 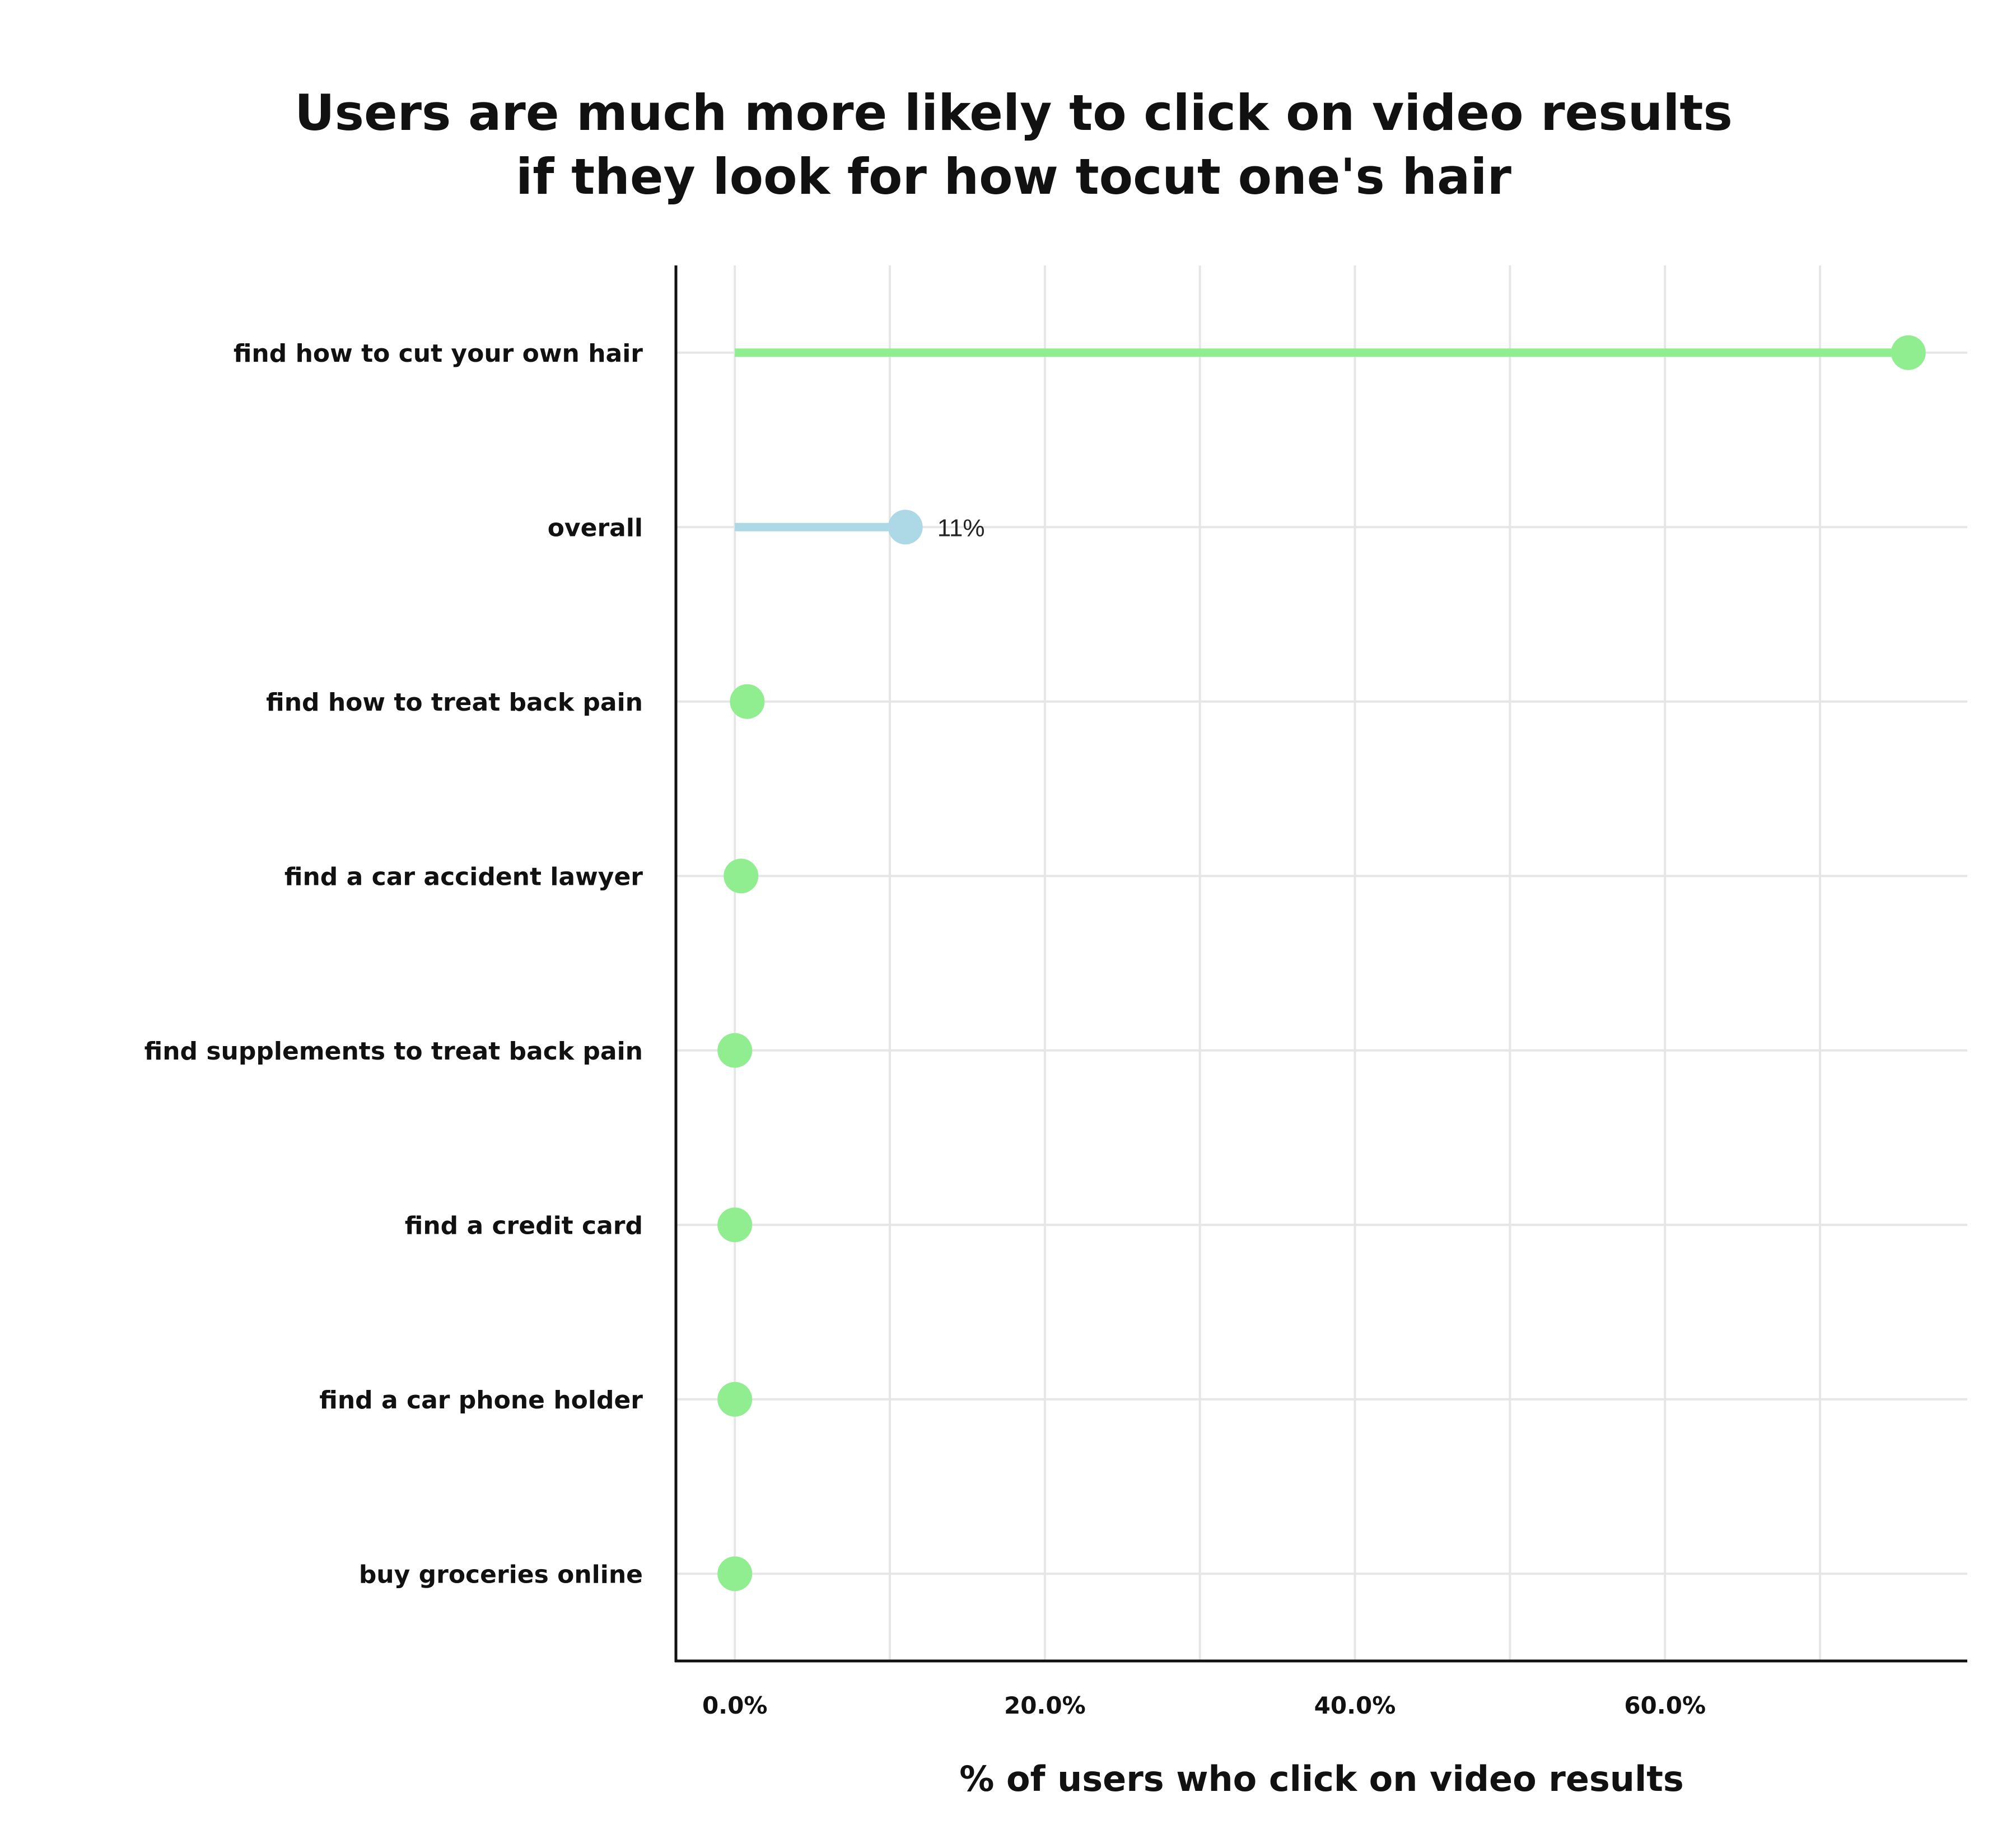 I want to click on y-tick-label: find a car phone holder, so click(x=481, y=1401).